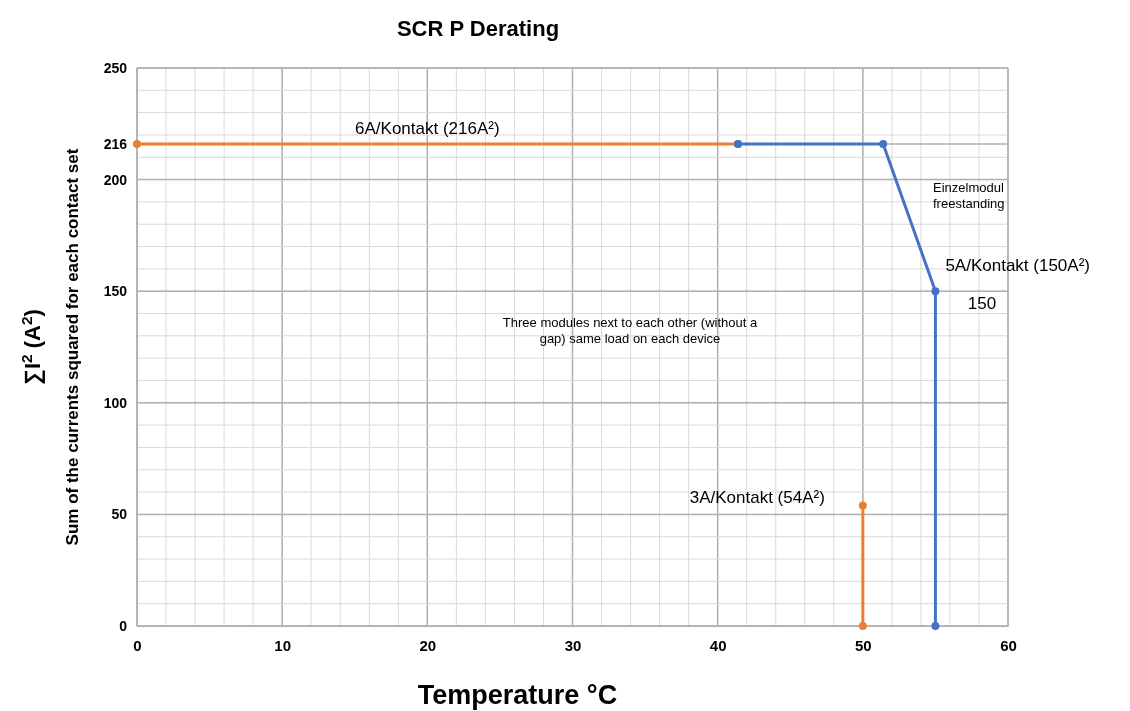 The width and height of the screenshot is (1130, 711). I want to click on y-tick-label: 0, so click(123, 625).